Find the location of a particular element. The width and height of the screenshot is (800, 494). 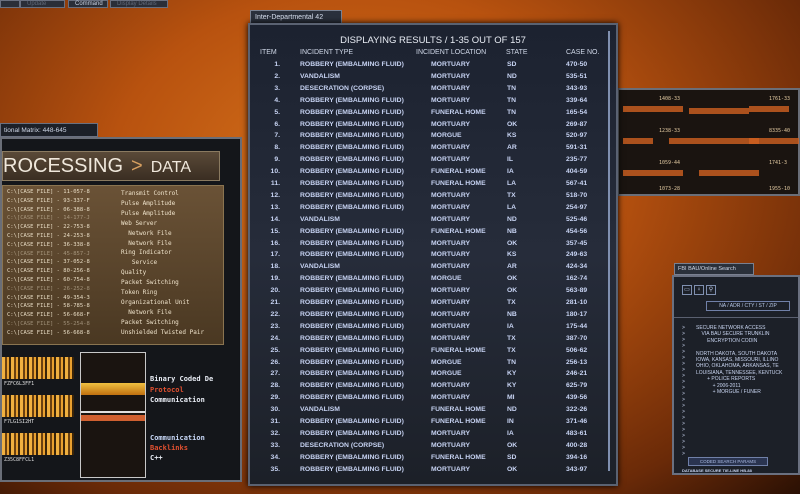

case-file-entry: C:\[CASE FILE] - 37-052-8 is located at coordinates (48, 262).